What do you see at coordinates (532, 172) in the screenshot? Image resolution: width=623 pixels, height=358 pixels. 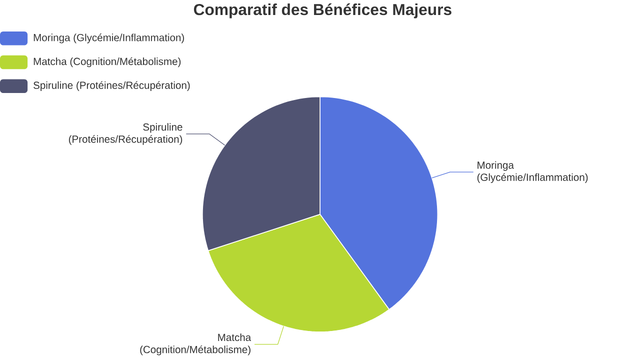 I see `slice-label: Moringa (Glycémie/Inflammation)` at bounding box center [532, 172].